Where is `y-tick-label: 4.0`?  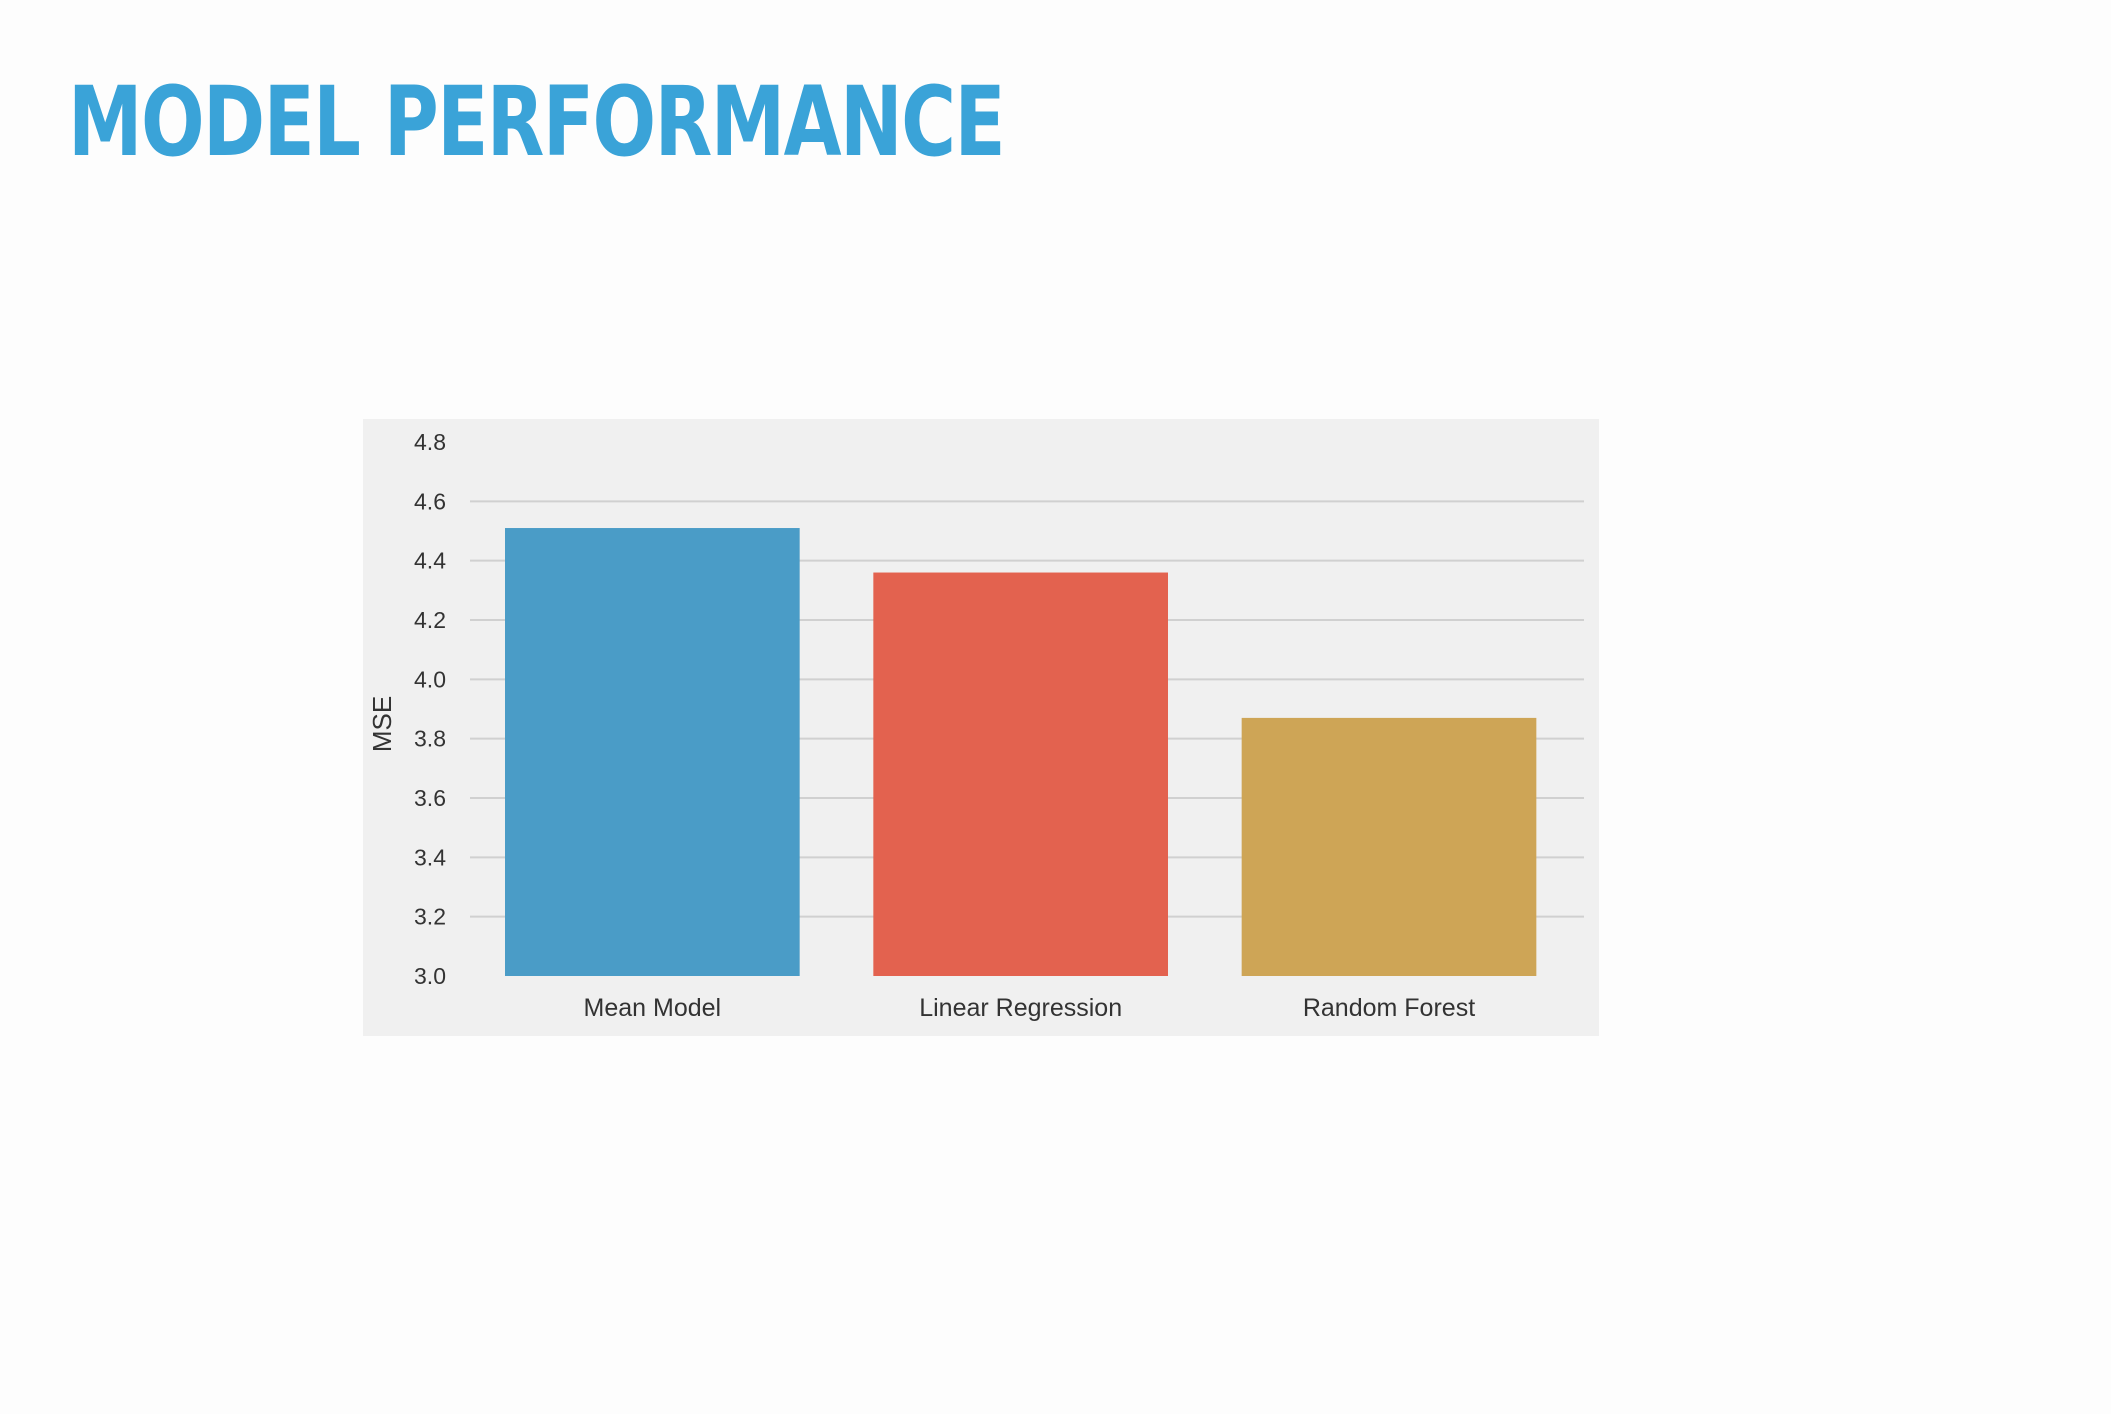
y-tick-label: 4.0 is located at coordinates (430, 679).